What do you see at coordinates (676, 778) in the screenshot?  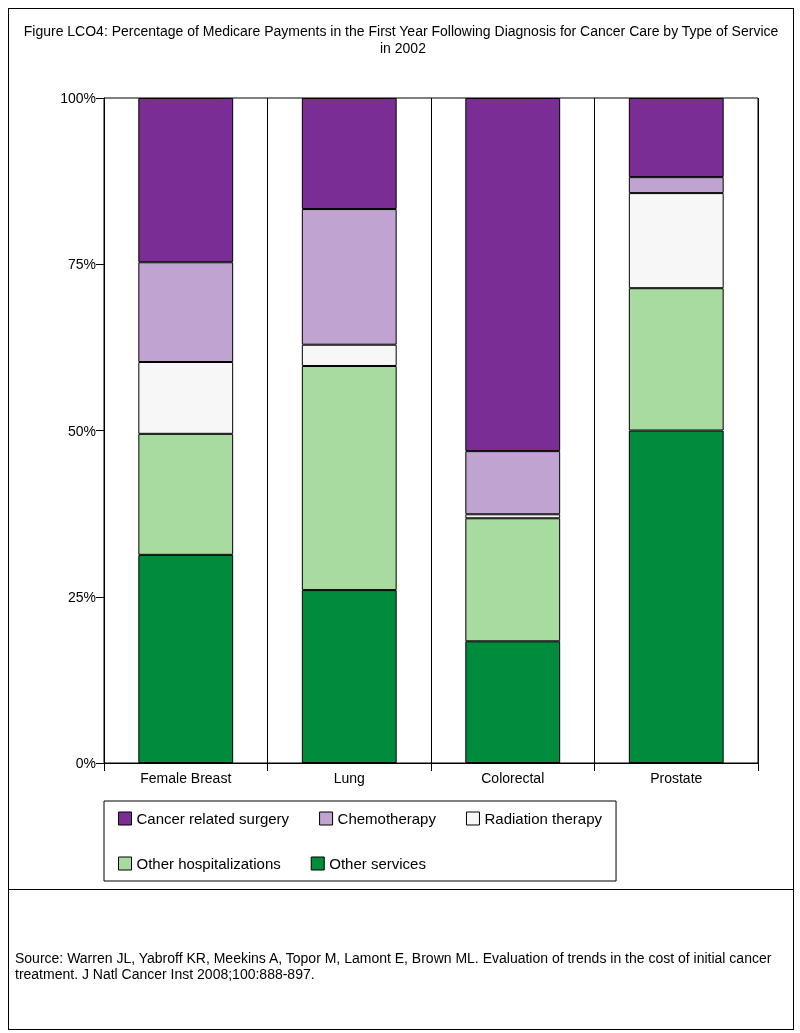 I see `x-tick-label: Prostate` at bounding box center [676, 778].